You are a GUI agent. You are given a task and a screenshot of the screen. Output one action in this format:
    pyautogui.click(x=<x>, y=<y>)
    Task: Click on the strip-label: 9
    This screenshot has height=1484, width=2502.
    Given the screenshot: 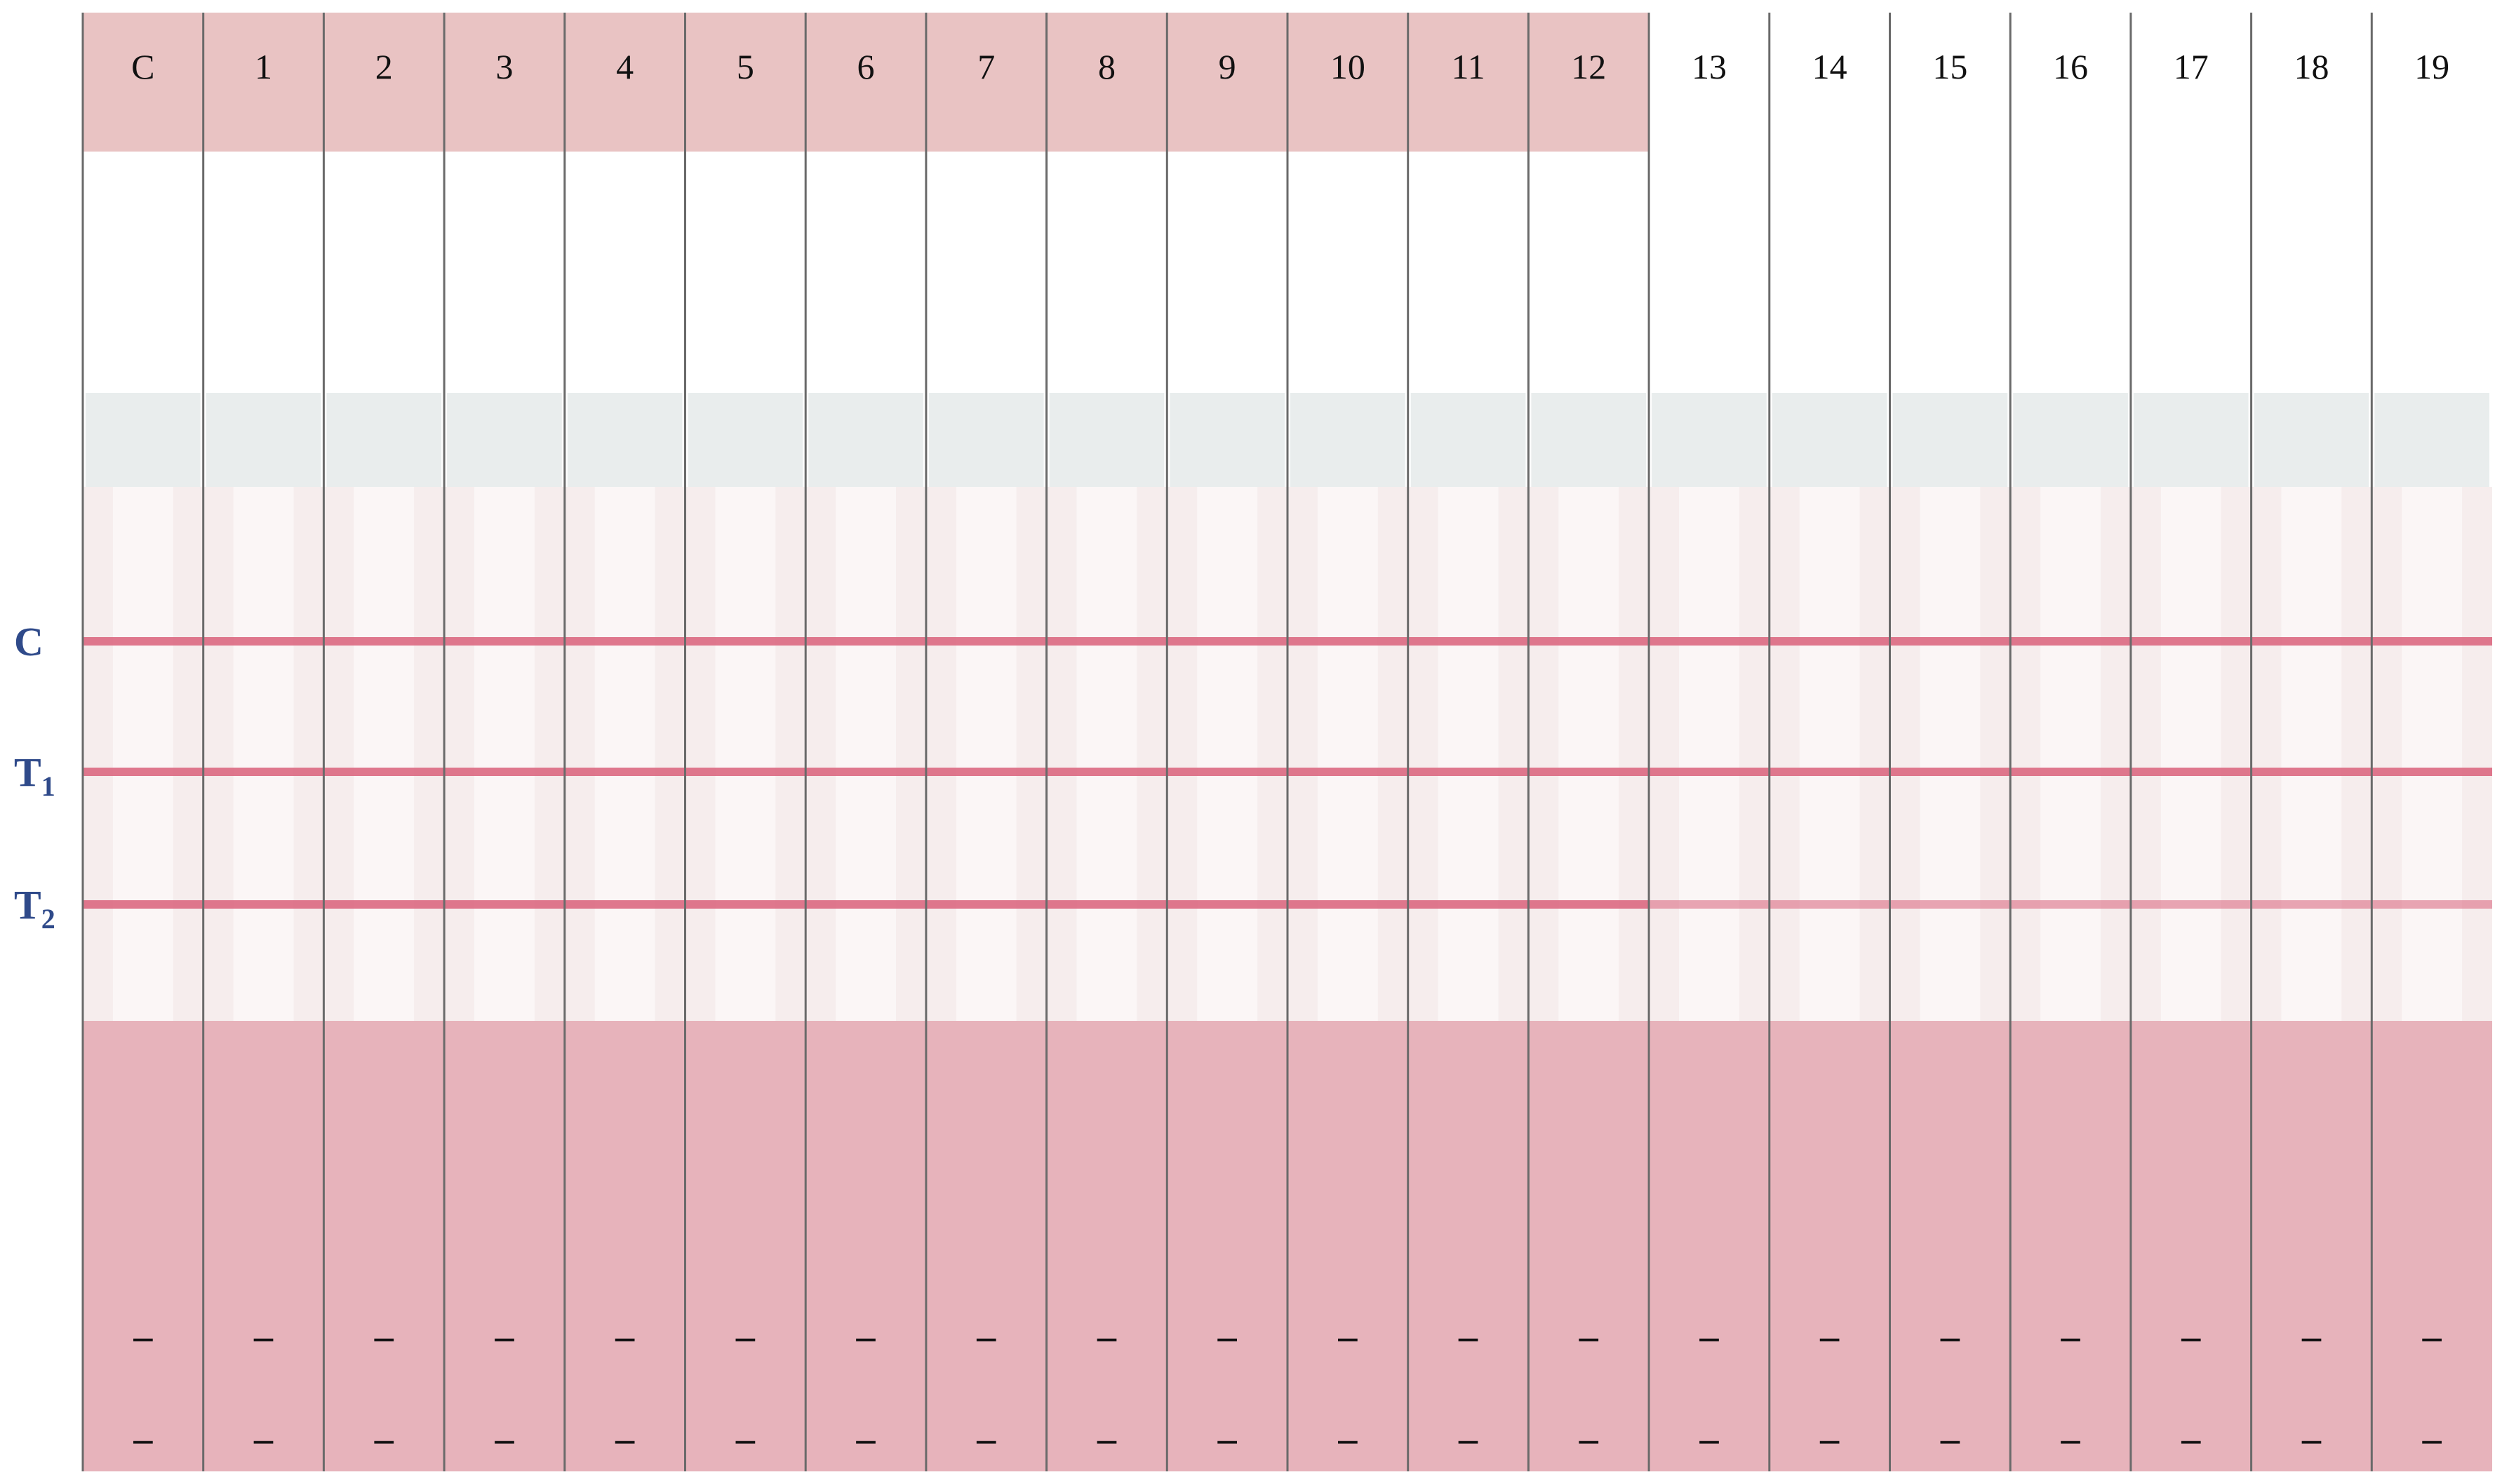 What is the action you would take?
    pyautogui.click(x=1227, y=67)
    